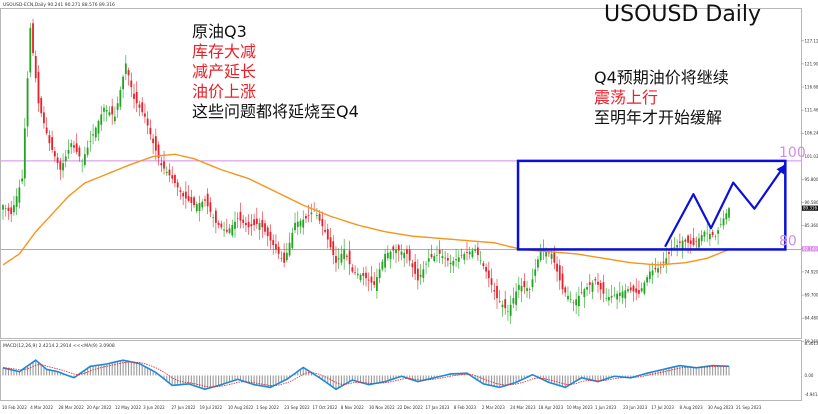  Describe the element at coordinates (606, 407) in the screenshot. I see `date-tick-label: 1 Jun 2023` at that location.